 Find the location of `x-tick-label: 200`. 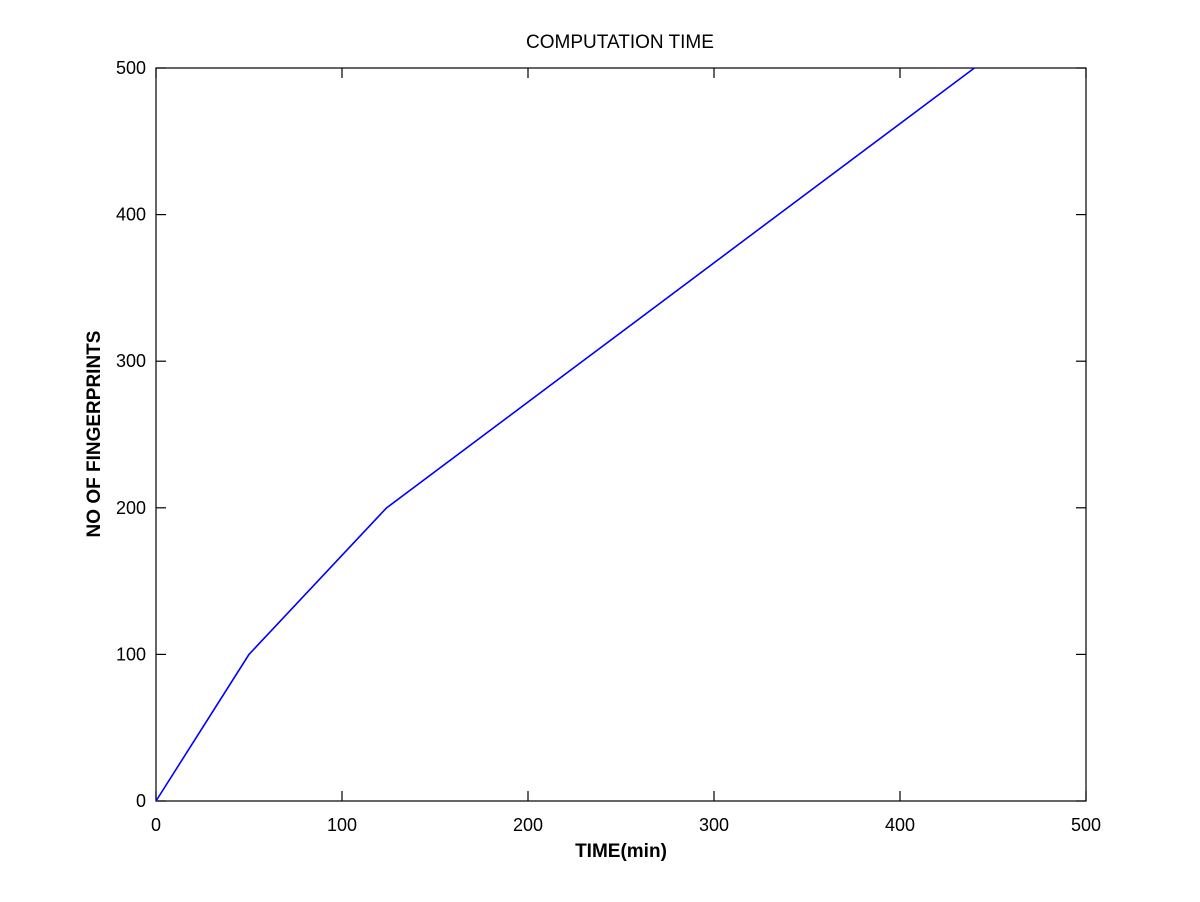

x-tick-label: 200 is located at coordinates (528, 825).